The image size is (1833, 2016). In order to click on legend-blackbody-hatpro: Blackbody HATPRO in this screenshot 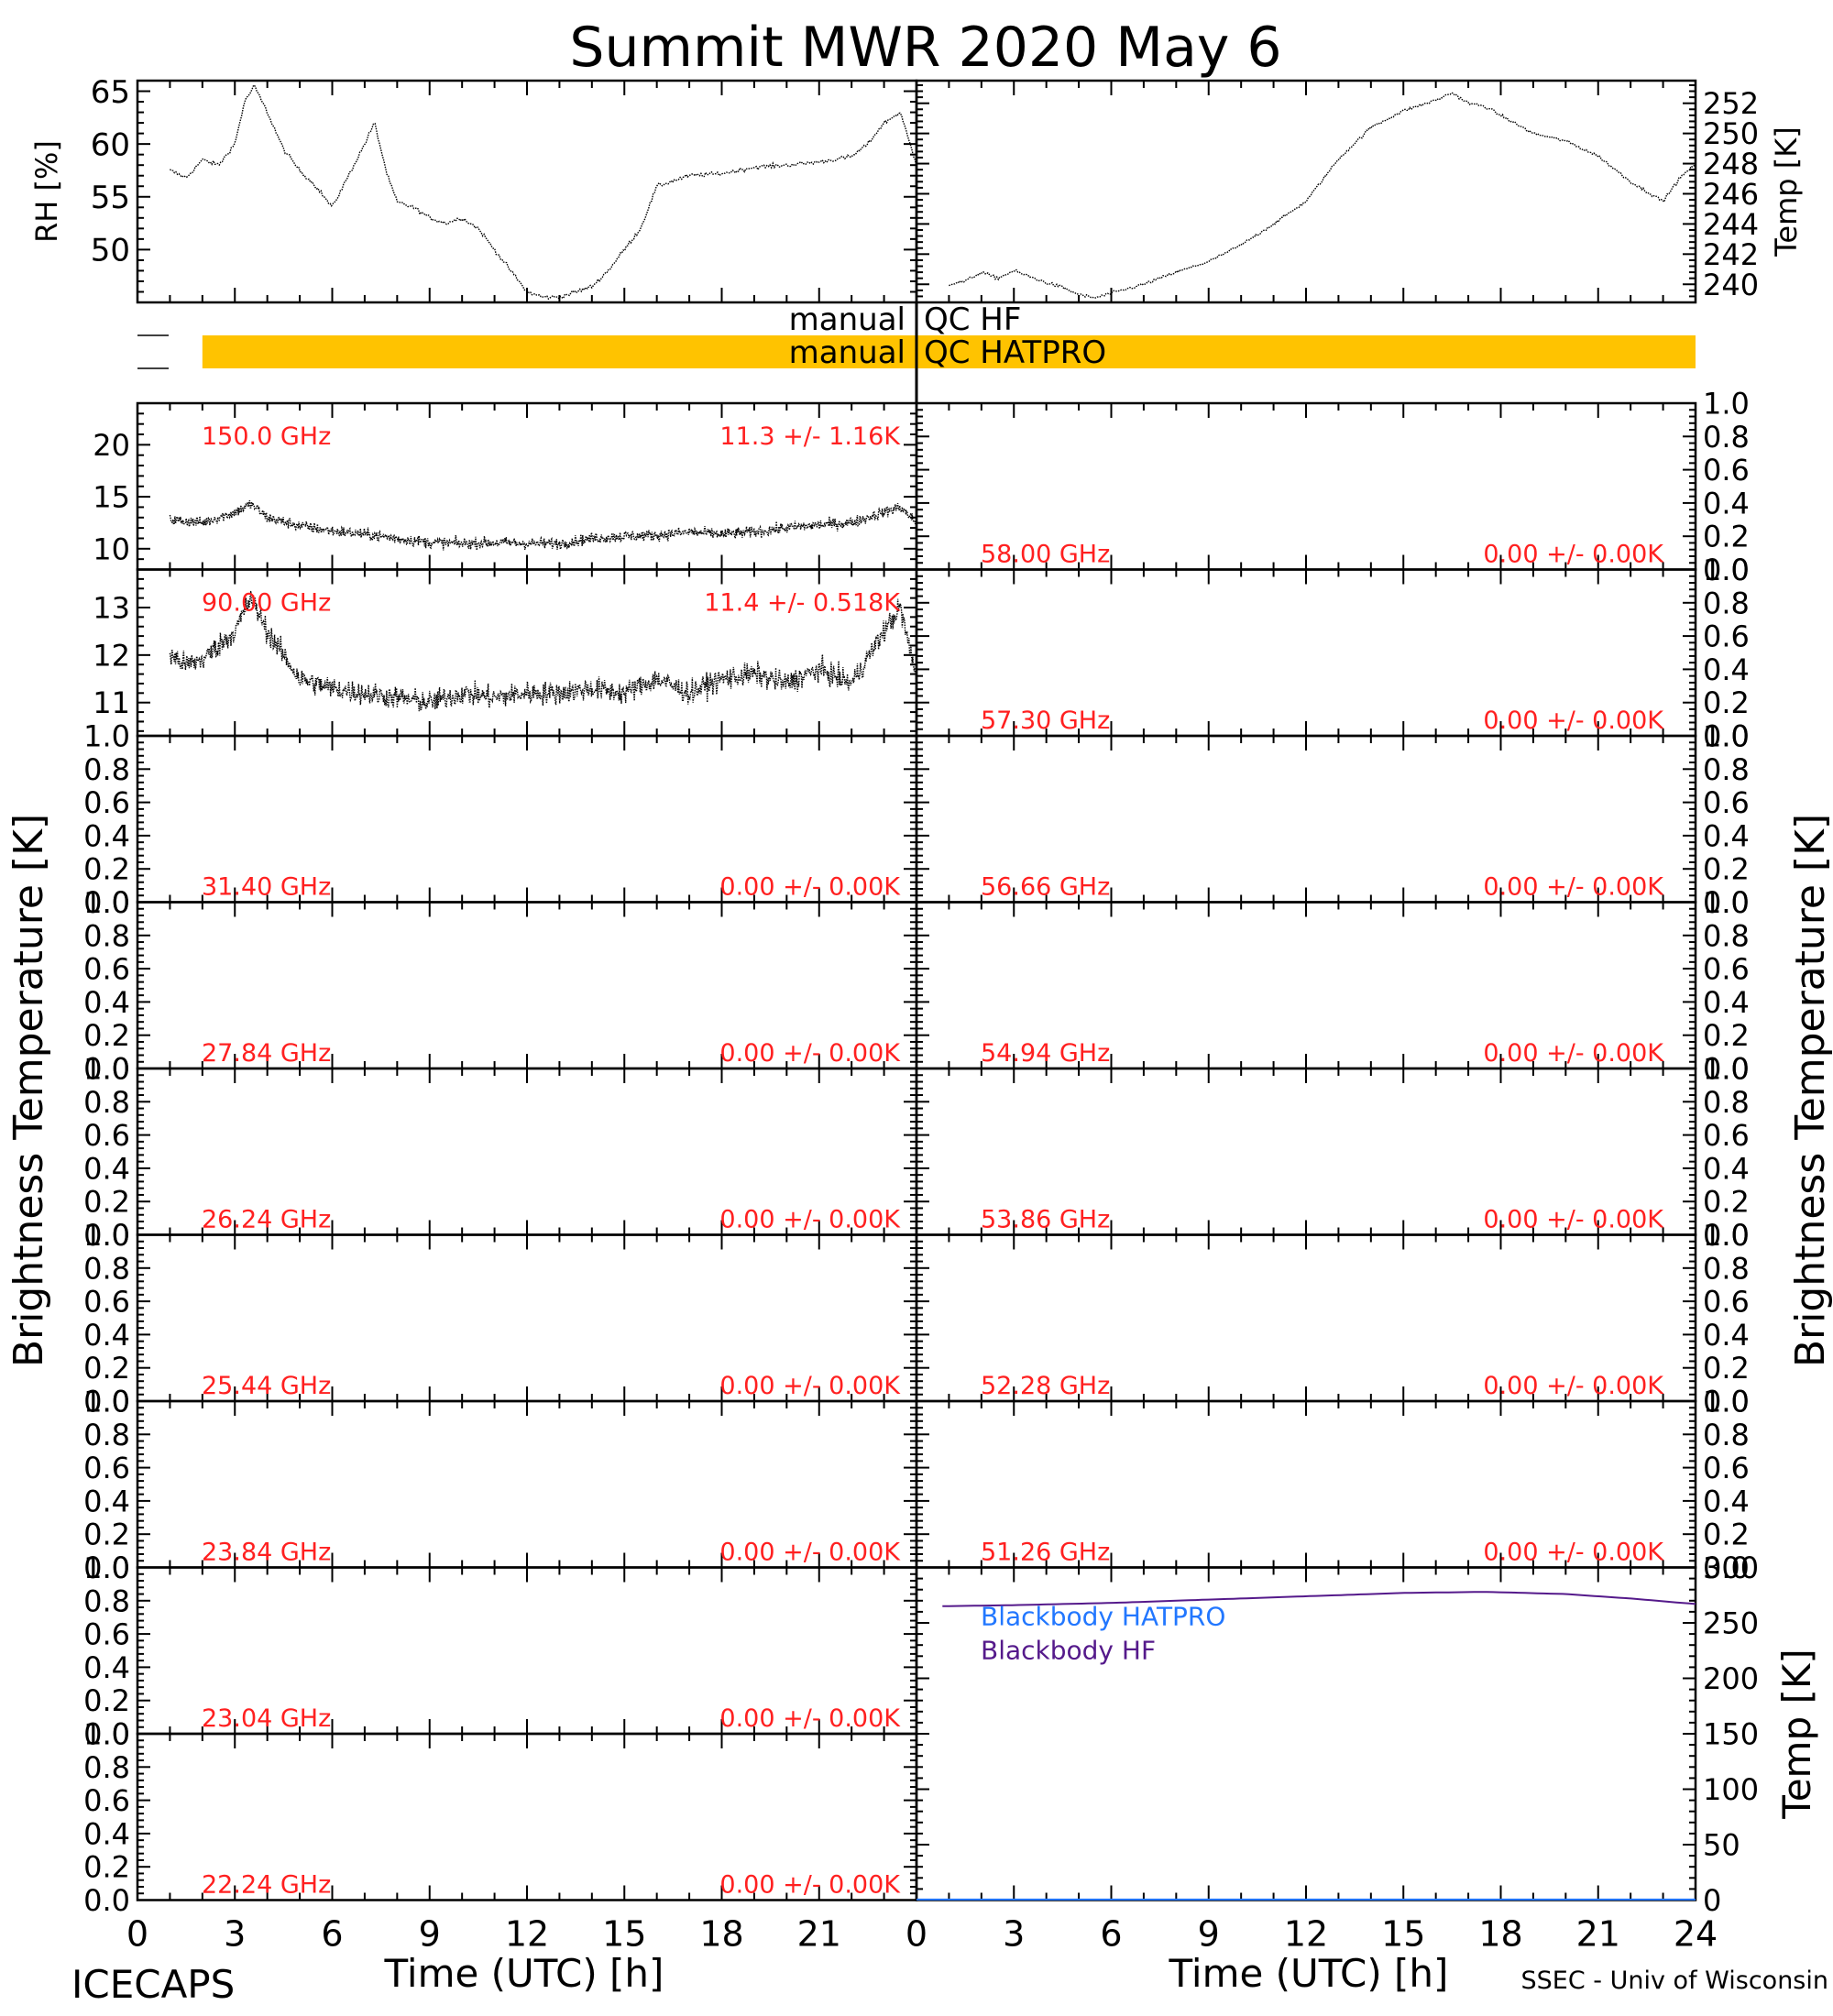, I will do `click(1103, 1617)`.